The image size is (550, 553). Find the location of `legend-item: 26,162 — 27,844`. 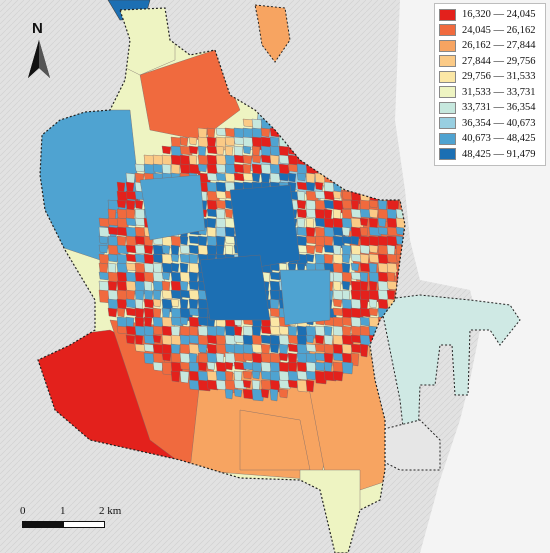

legend-item: 26,162 — 27,844 is located at coordinates (490, 46).